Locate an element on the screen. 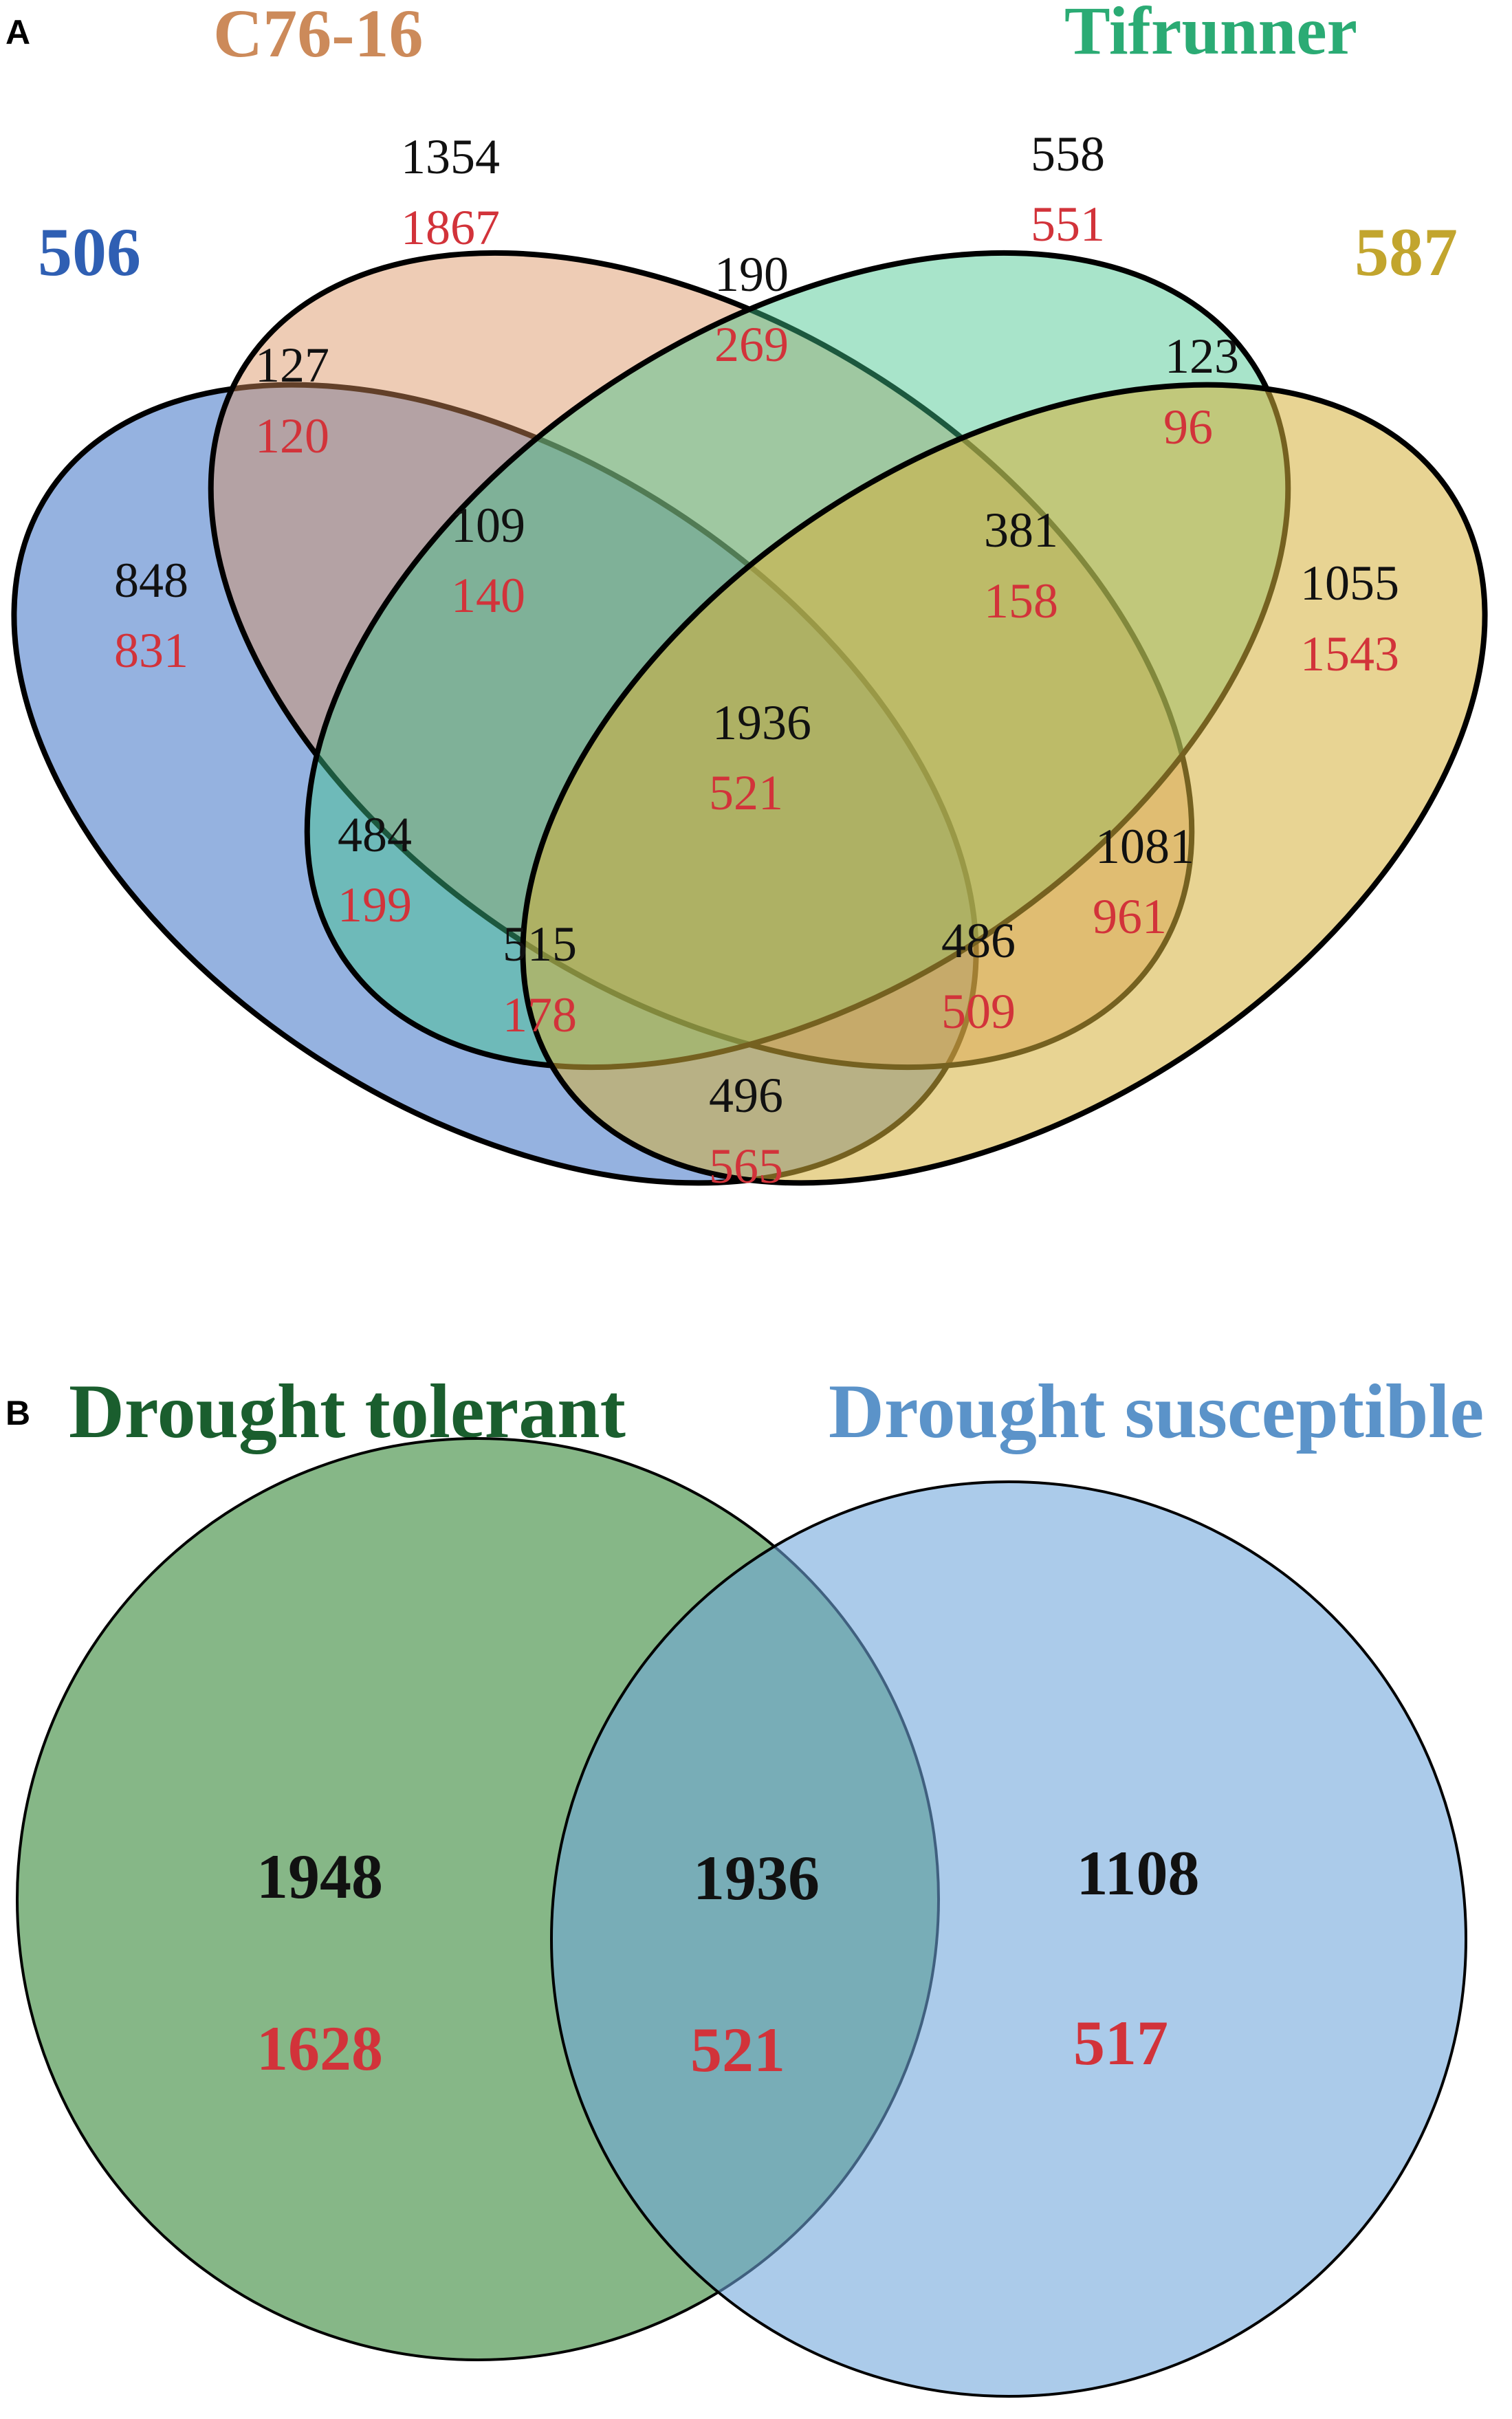  set-label-587: 587 is located at coordinates (1406, 252).